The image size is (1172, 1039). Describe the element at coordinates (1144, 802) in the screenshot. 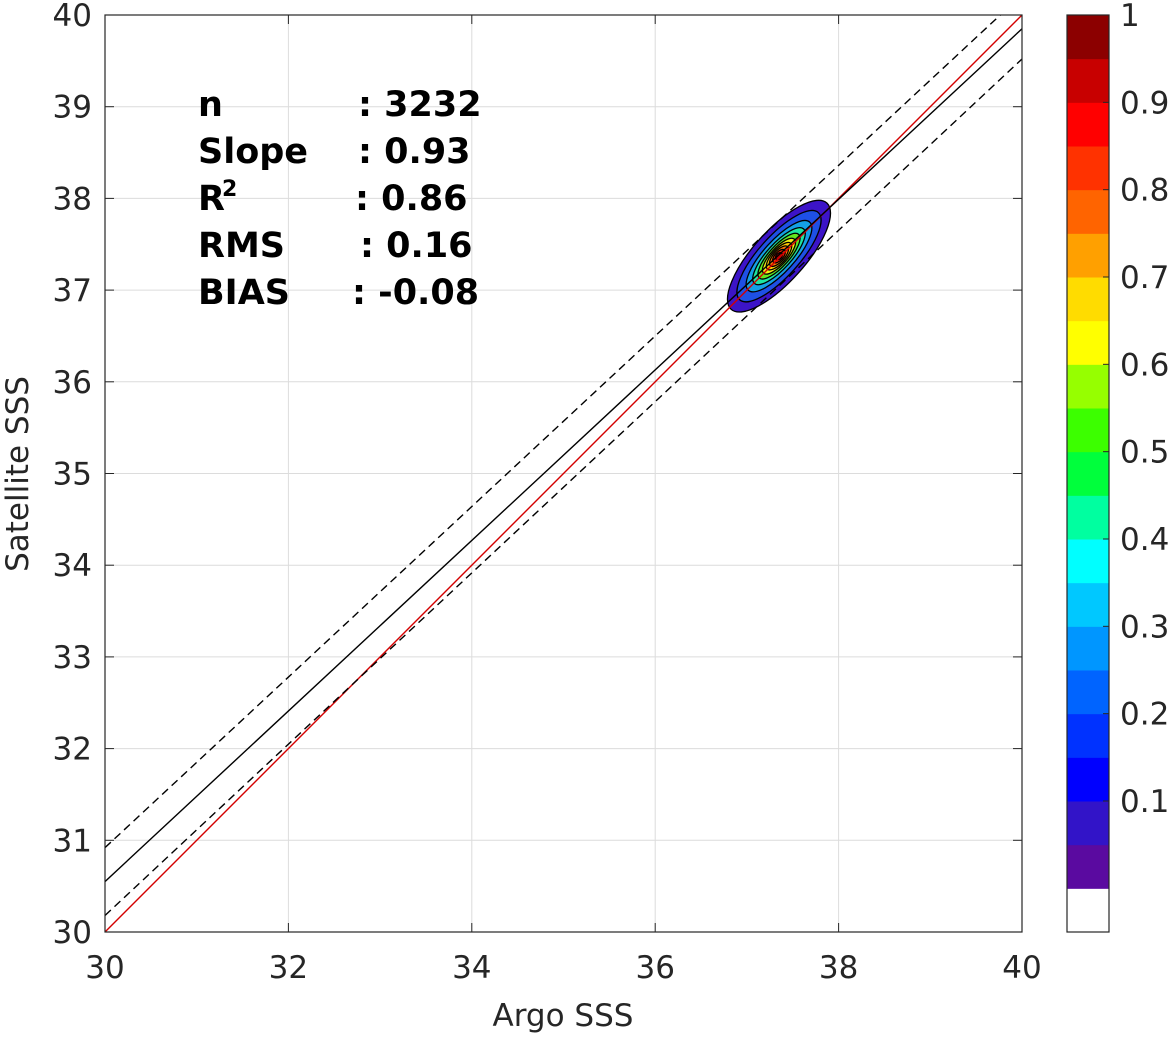

I see `colorbar-tick-label: 0.1` at that location.